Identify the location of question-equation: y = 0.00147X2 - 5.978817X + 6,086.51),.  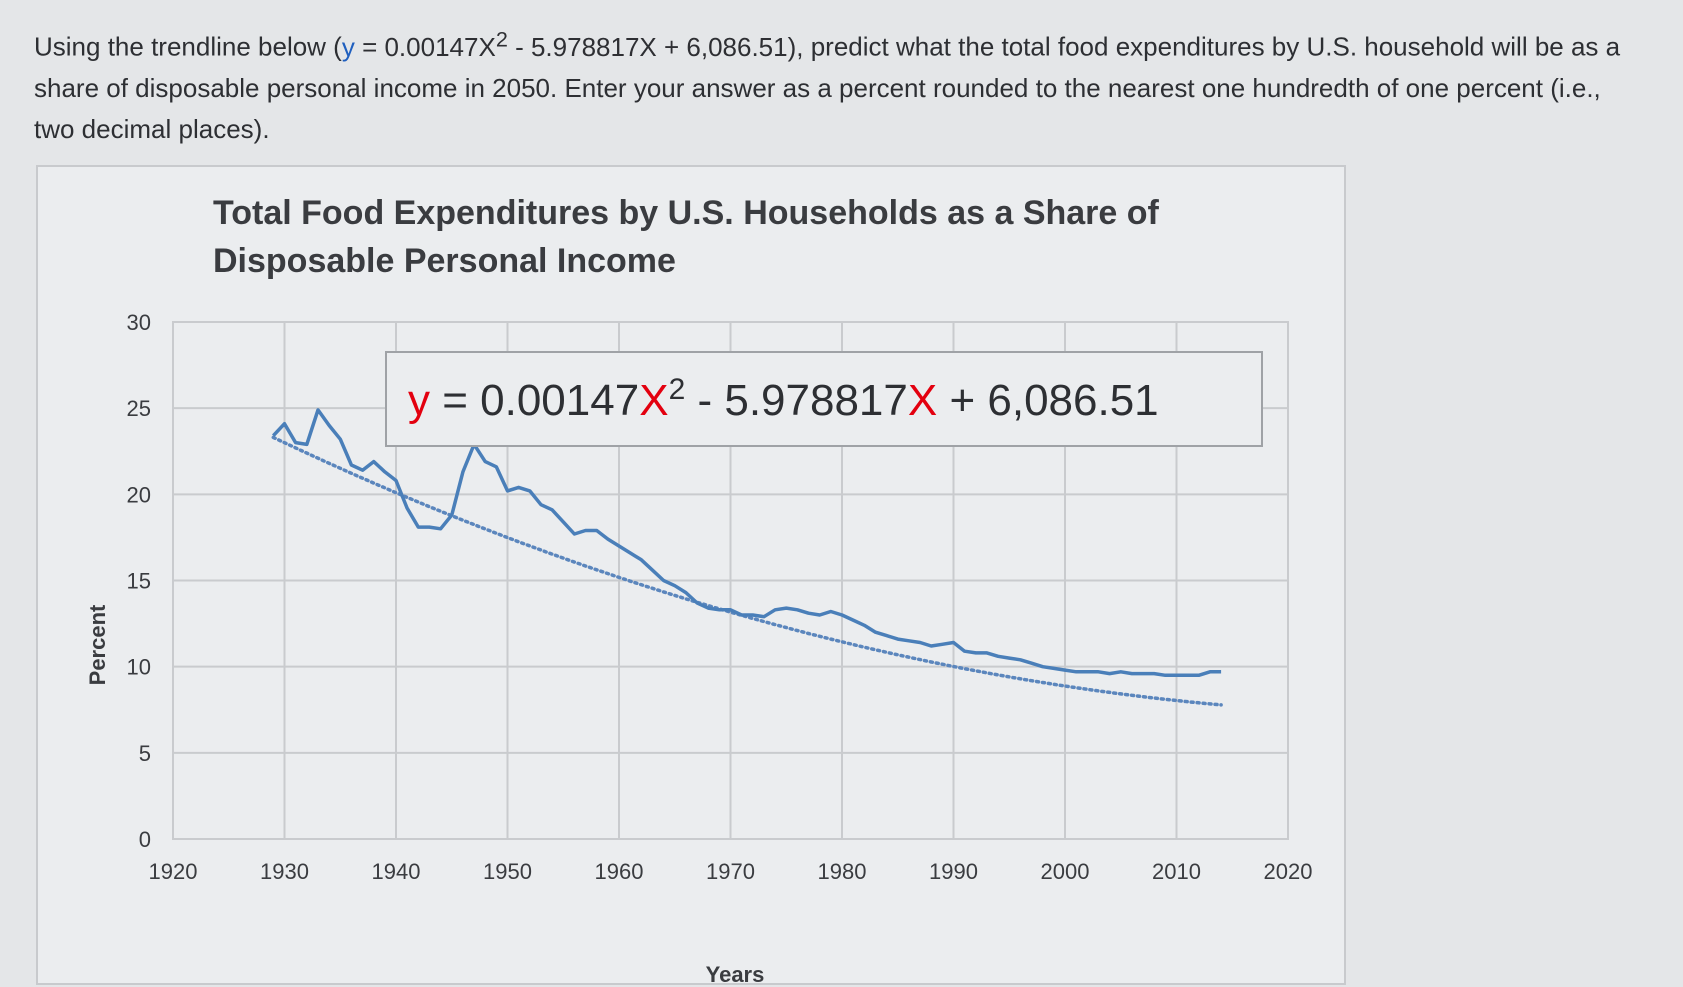
(573, 47).